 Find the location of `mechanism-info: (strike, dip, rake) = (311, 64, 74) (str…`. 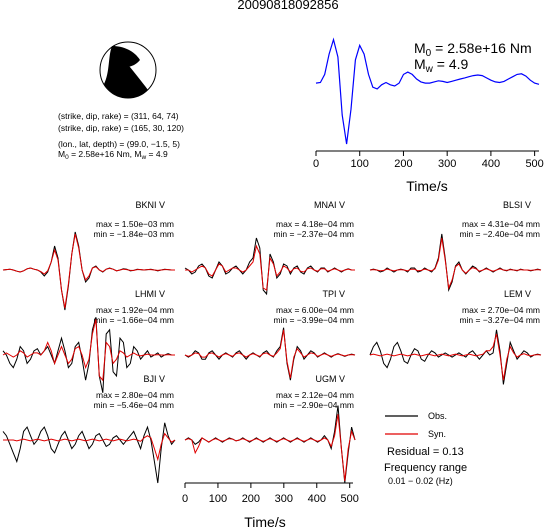

mechanism-info: (strike, dip, rake) = (311, 64, 74) (str… is located at coordinates (121, 136).